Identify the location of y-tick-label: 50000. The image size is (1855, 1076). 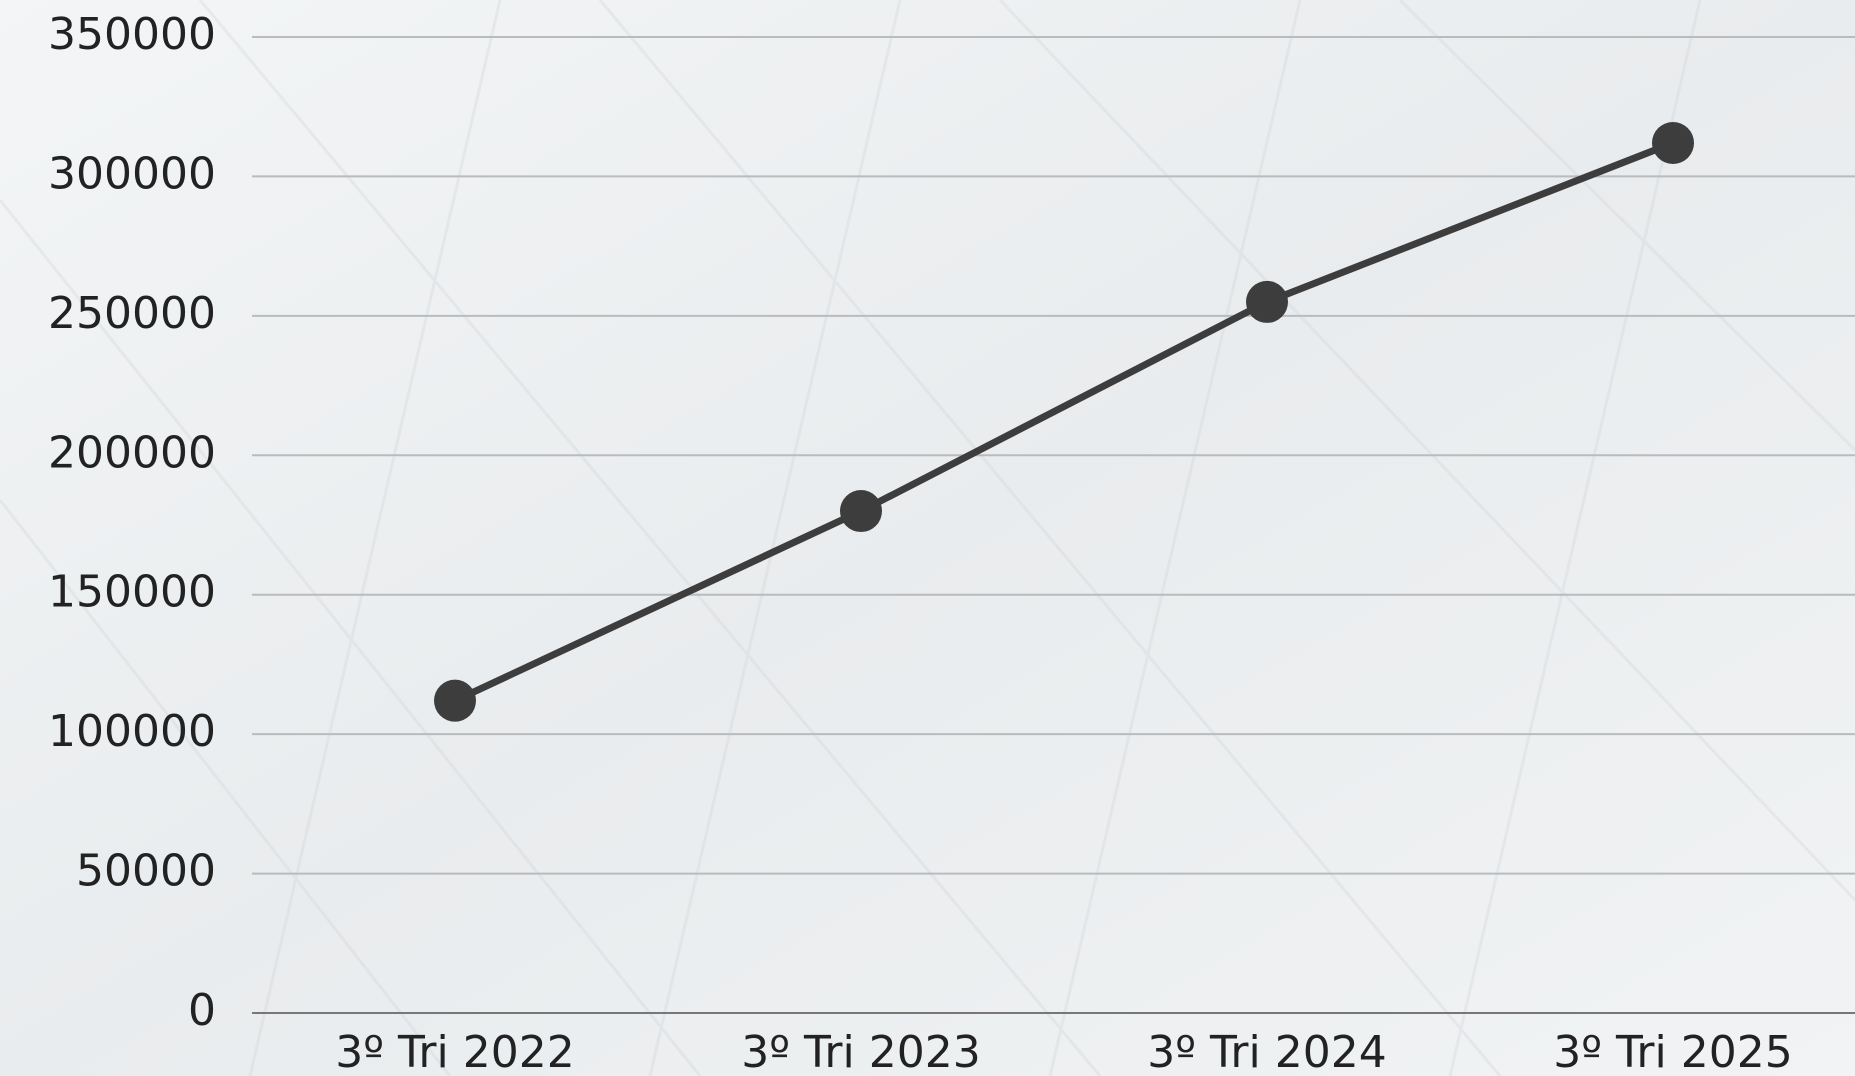
(146, 871).